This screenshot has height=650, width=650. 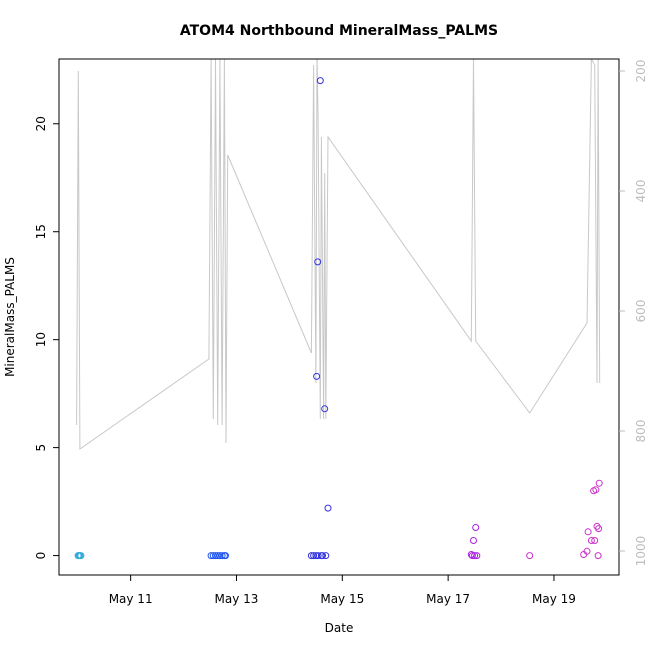 I want to click on y-tick-label: 20, so click(x=41, y=123).